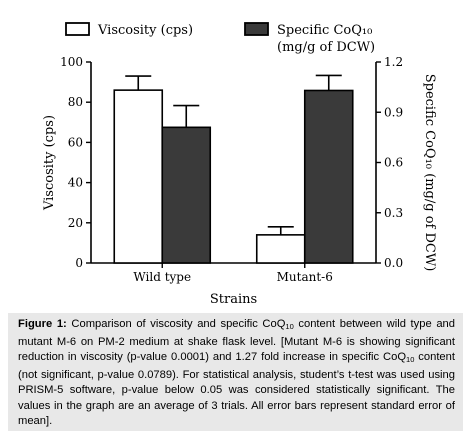 Image resolution: width=473 pixels, height=439 pixels. What do you see at coordinates (49, 163) in the screenshot?
I see `y-axis-label-left: Viscosity (cps)` at bounding box center [49, 163].